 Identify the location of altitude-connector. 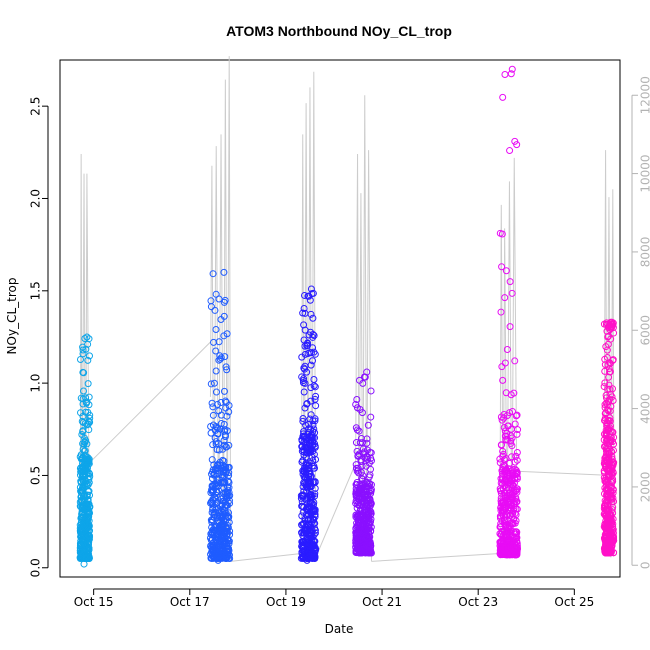
(266, 557).